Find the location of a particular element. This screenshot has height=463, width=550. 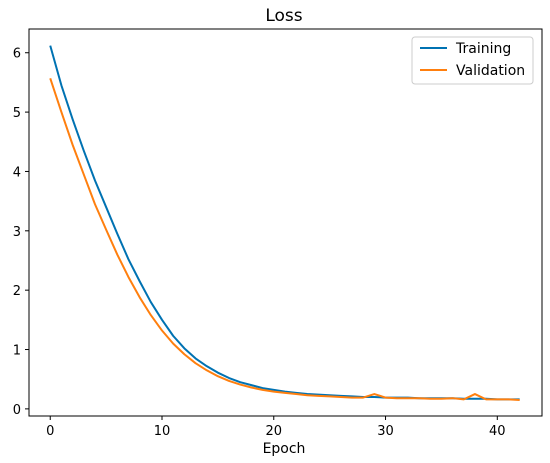

chart-title: Loss is located at coordinates (283, 16).